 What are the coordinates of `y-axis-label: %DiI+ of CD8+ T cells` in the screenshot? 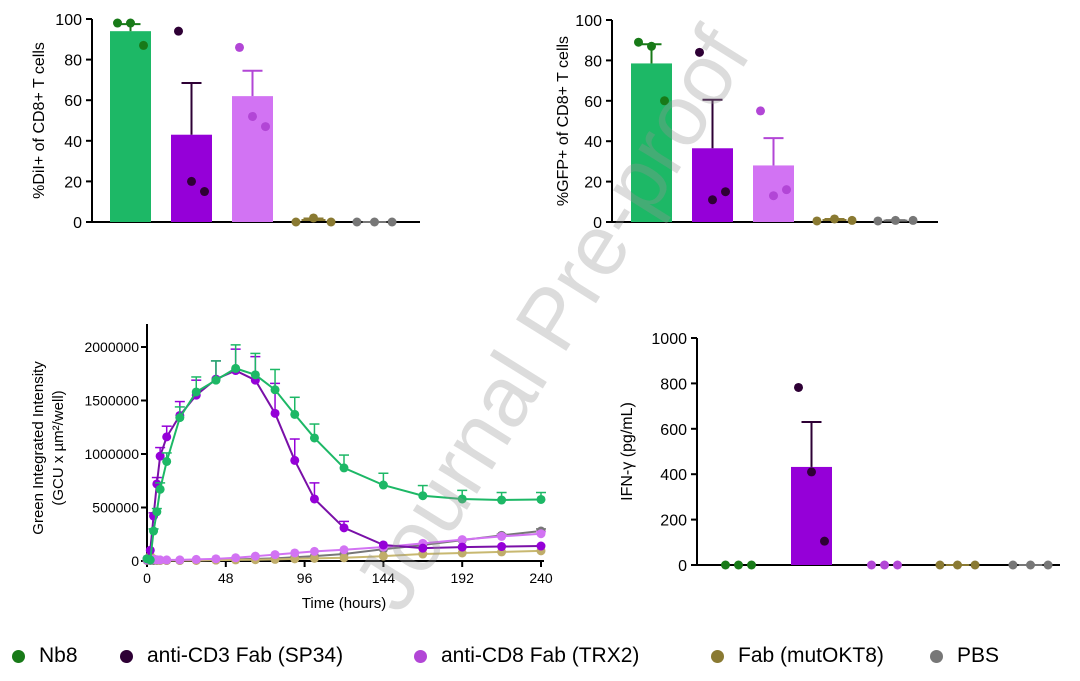 It's located at (39, 120).